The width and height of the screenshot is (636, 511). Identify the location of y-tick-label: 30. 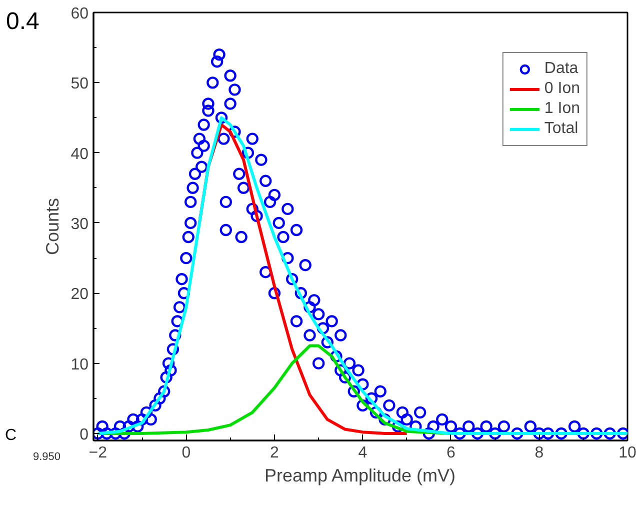
(79, 224).